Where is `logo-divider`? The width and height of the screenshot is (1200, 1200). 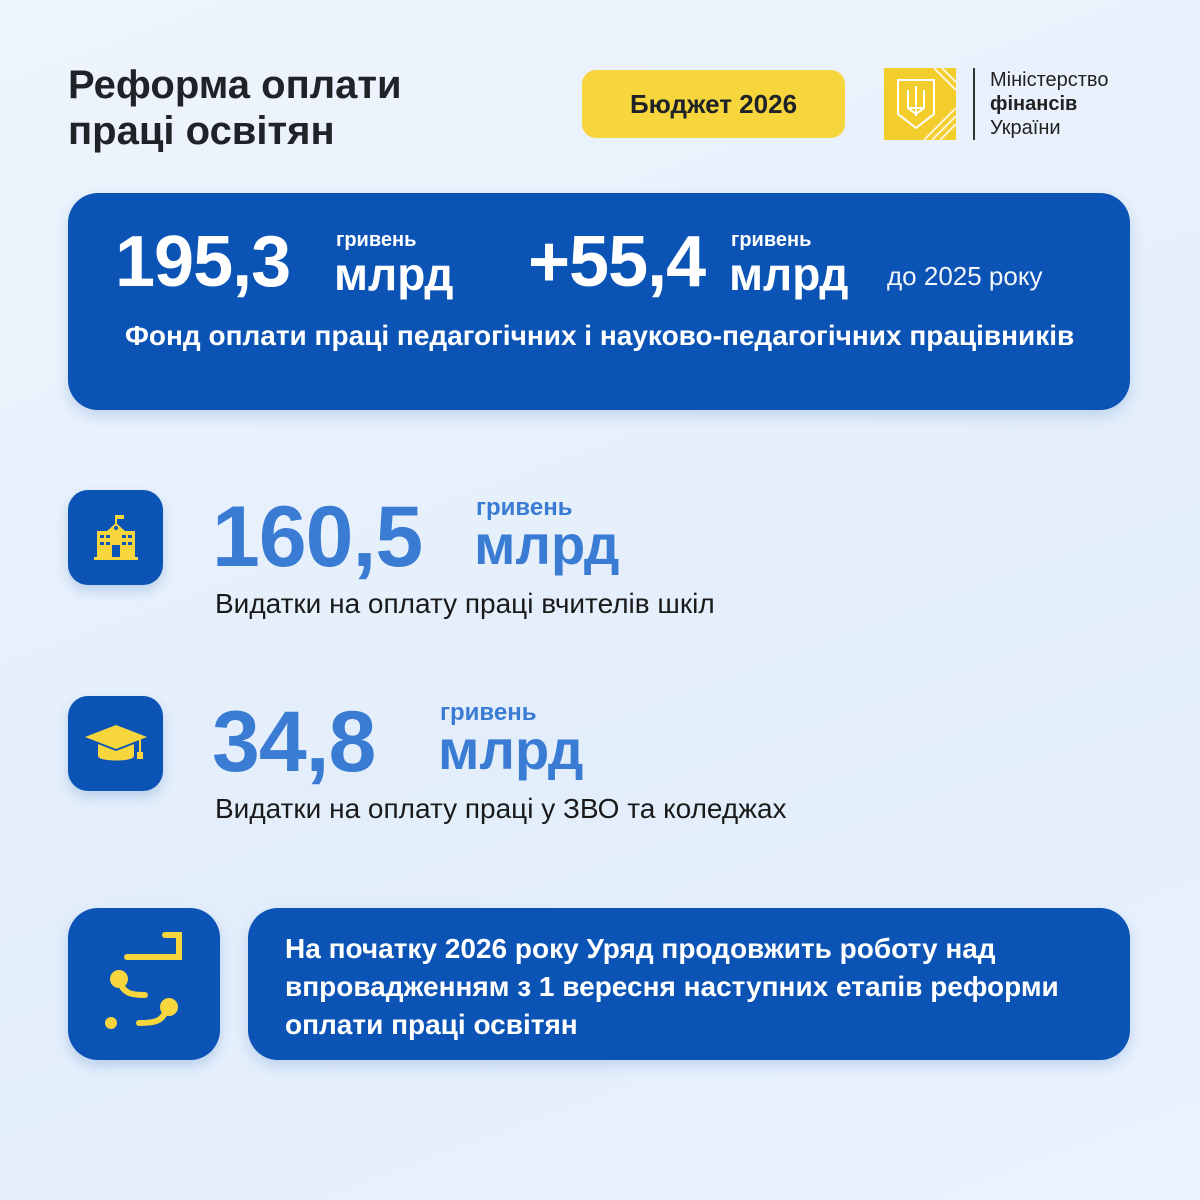
logo-divider is located at coordinates (974, 104).